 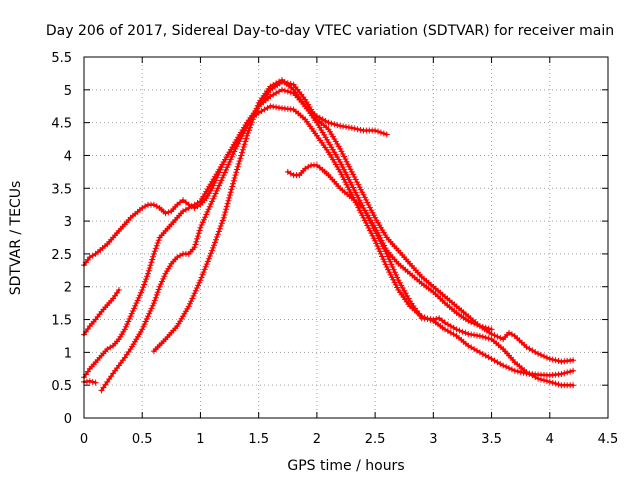 What do you see at coordinates (317, 439) in the screenshot?
I see `x-tick-label: 2` at bounding box center [317, 439].